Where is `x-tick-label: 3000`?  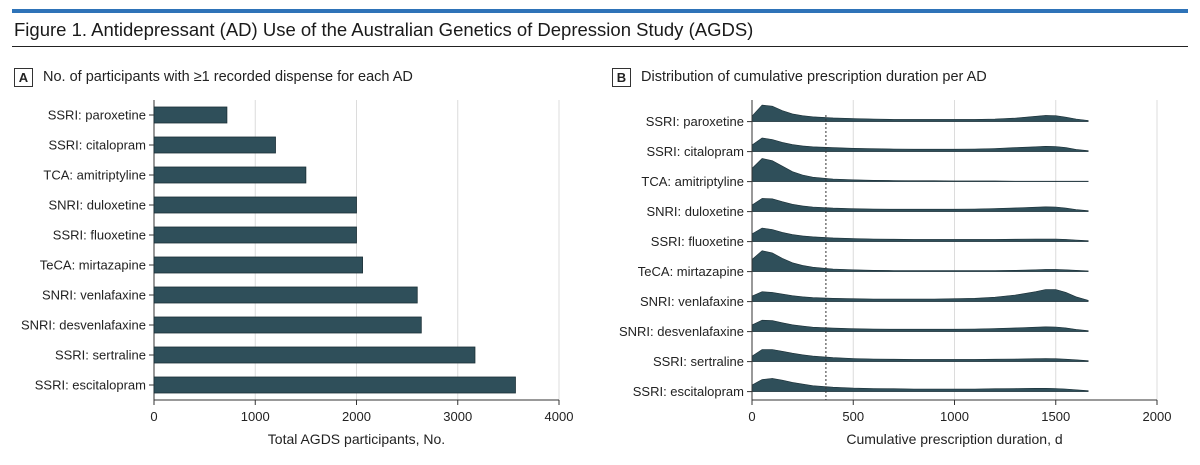 x-tick-label: 3000 is located at coordinates (457, 416).